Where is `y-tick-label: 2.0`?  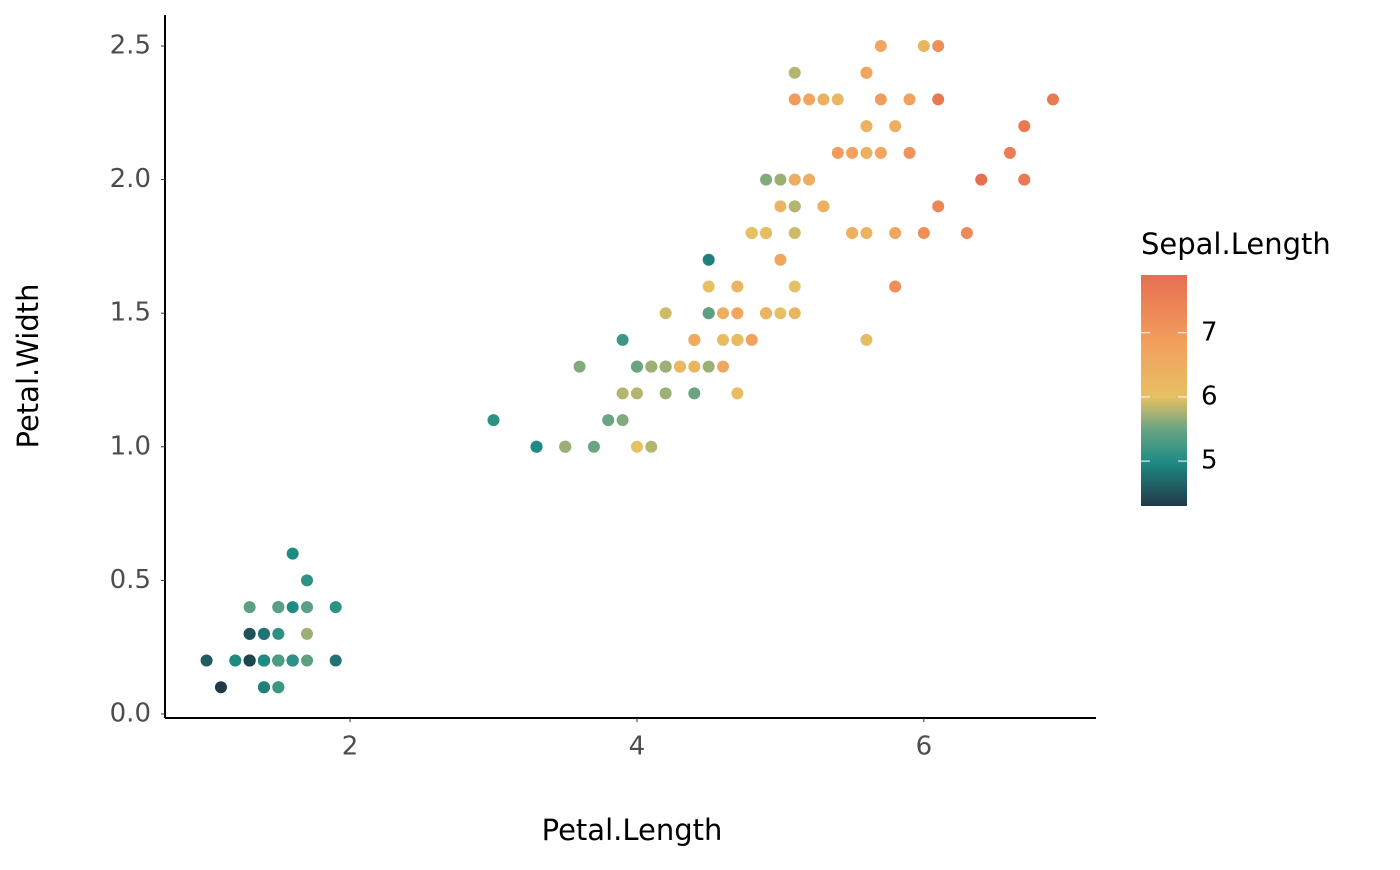 y-tick-label: 2.0 is located at coordinates (130, 179).